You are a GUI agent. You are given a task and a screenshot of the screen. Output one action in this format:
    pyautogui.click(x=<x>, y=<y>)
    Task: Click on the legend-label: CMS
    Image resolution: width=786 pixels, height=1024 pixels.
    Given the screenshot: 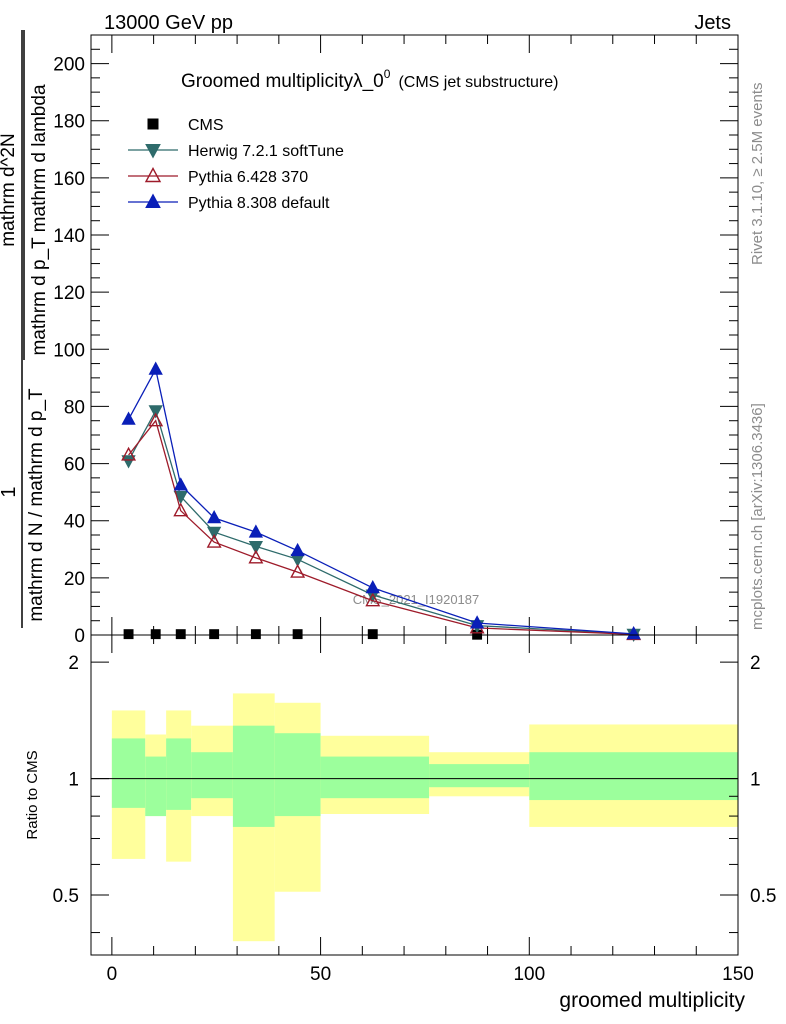 What is the action you would take?
    pyautogui.click(x=206, y=125)
    